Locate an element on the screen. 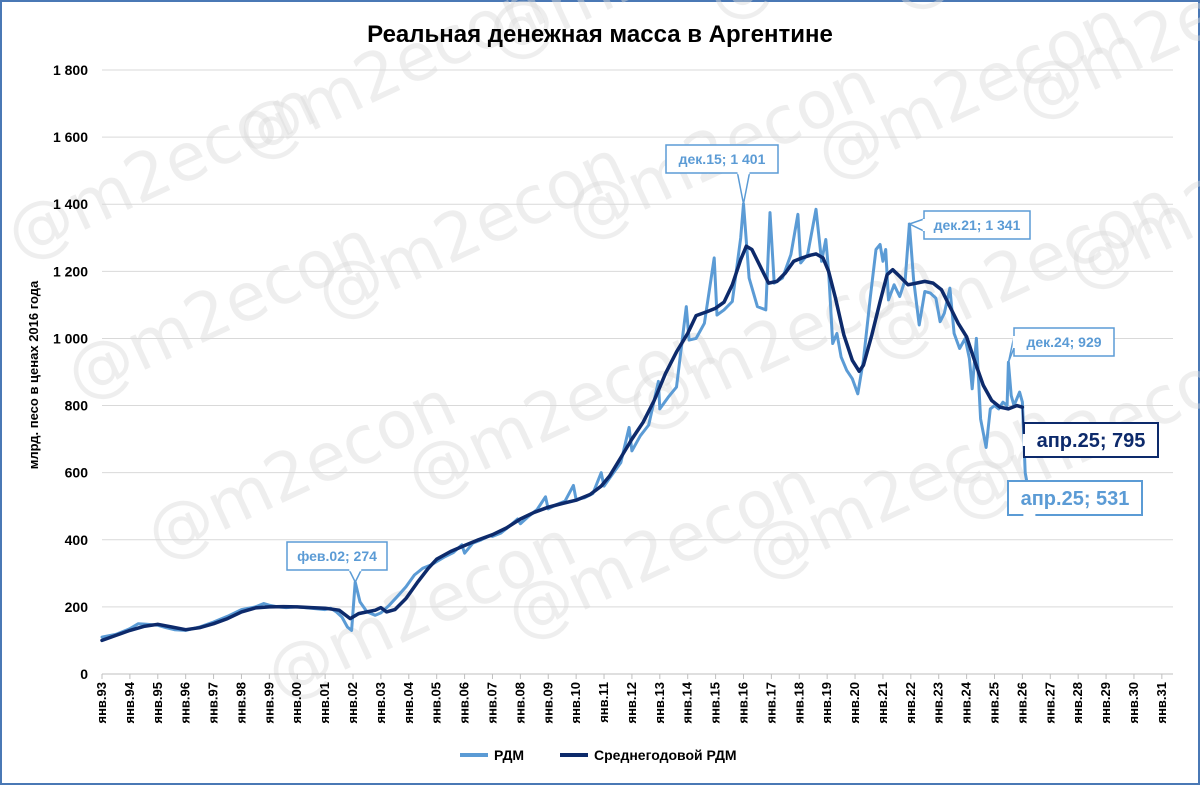  data-label: дек.21; 1 341 is located at coordinates (969, 225).